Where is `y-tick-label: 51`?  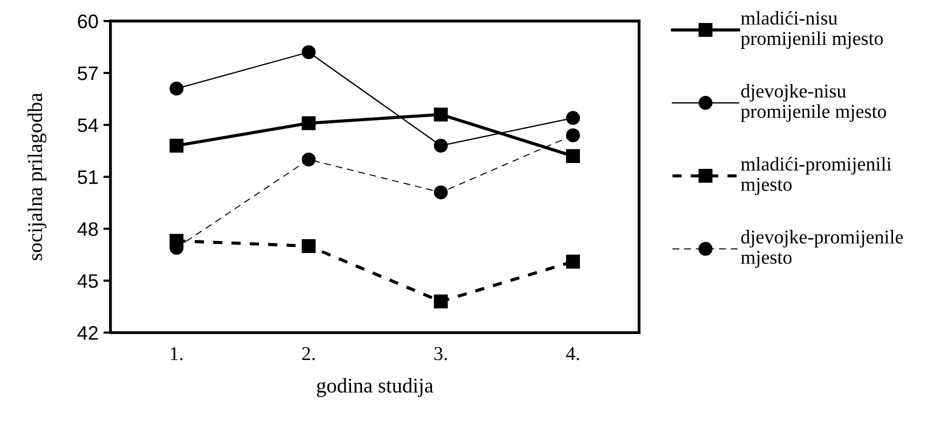 y-tick-label: 51 is located at coordinates (88, 177).